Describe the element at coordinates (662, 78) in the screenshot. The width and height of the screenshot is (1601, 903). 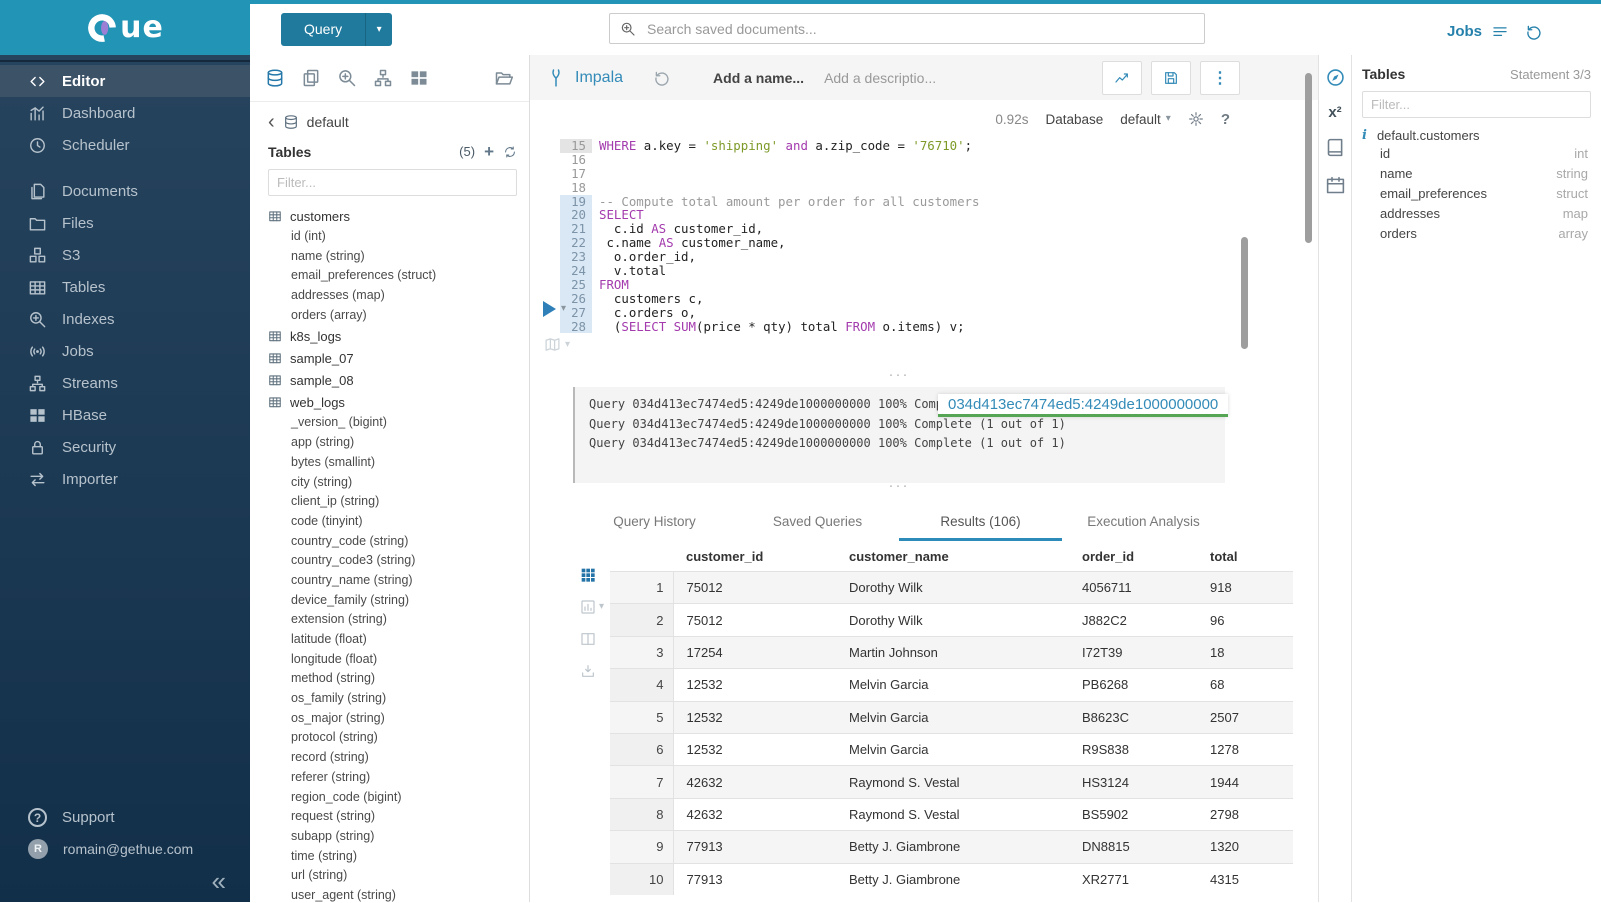
I see `query-history-icon` at that location.